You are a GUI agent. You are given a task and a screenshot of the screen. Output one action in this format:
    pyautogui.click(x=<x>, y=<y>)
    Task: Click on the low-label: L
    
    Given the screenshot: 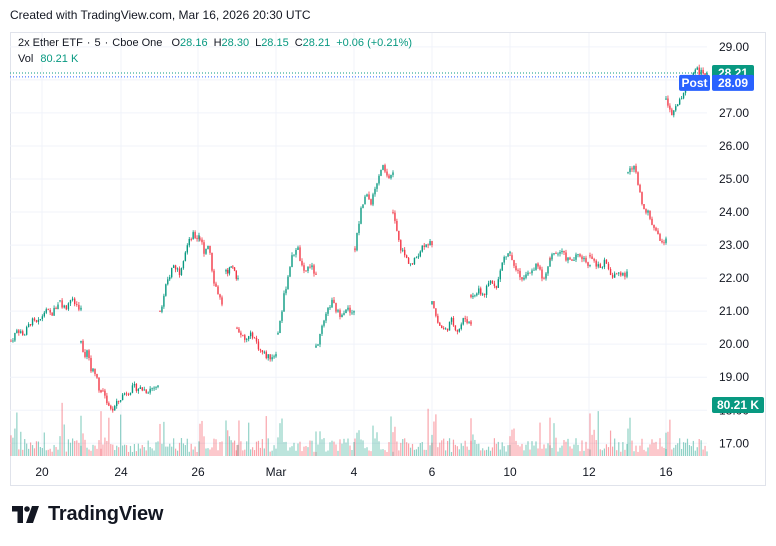 What is the action you would take?
    pyautogui.click(x=258, y=43)
    